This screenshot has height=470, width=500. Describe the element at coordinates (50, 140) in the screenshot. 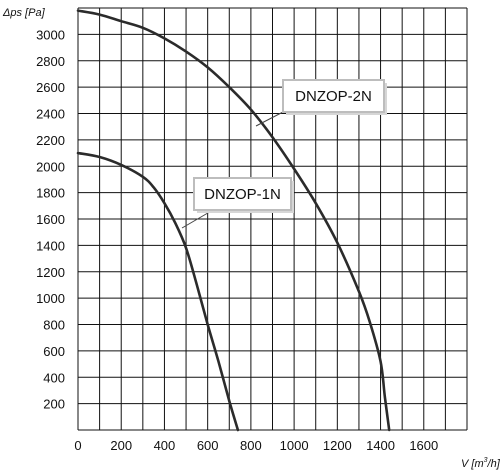

I see `y-tick-label: 2200` at that location.